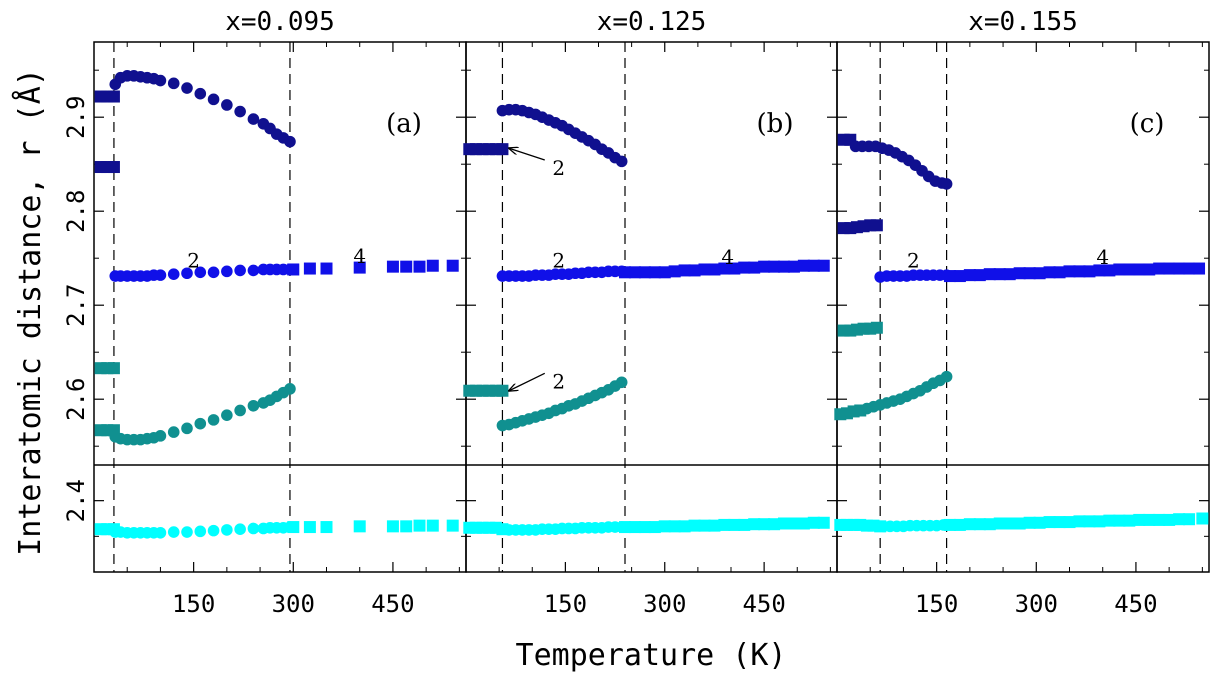 The height and width of the screenshot is (678, 1220). Describe the element at coordinates (30, 312) in the screenshot. I see `y-axis-title: Interatomic distance, r (Å)` at that location.